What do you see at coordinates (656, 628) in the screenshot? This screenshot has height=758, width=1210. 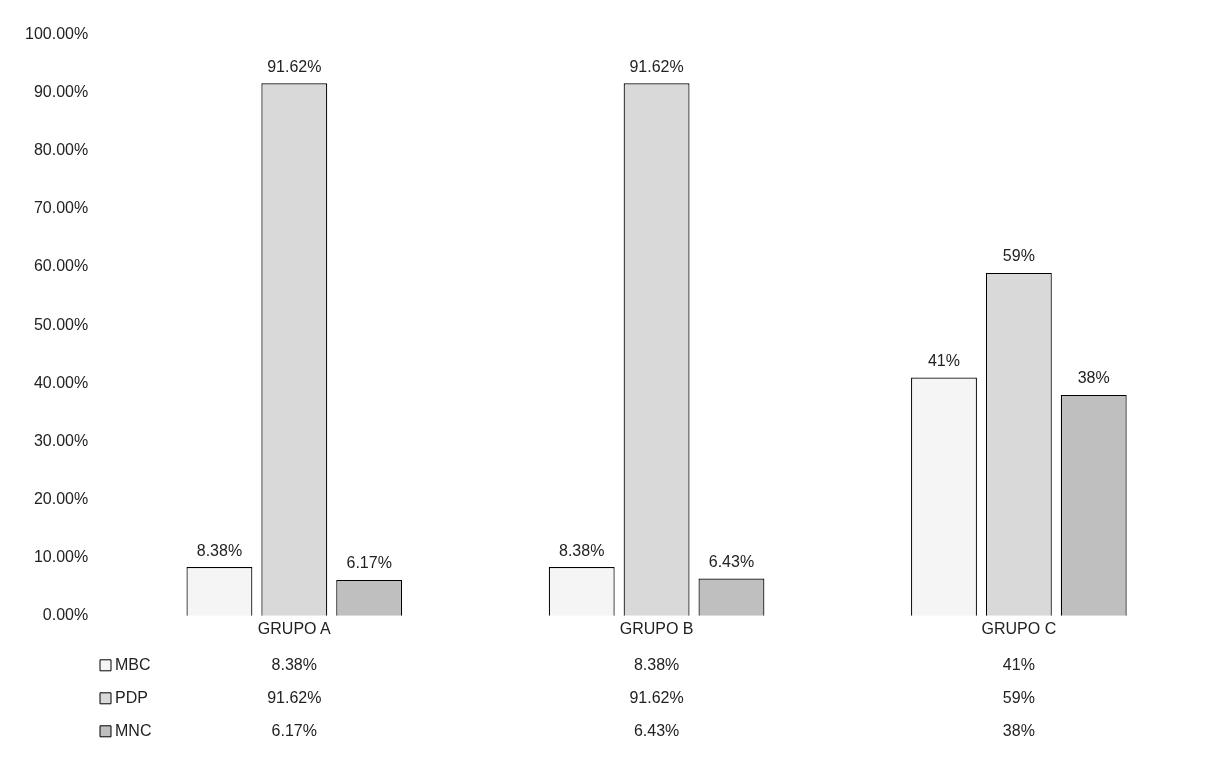 I see `x-tick-label: GRUPO B` at bounding box center [656, 628].